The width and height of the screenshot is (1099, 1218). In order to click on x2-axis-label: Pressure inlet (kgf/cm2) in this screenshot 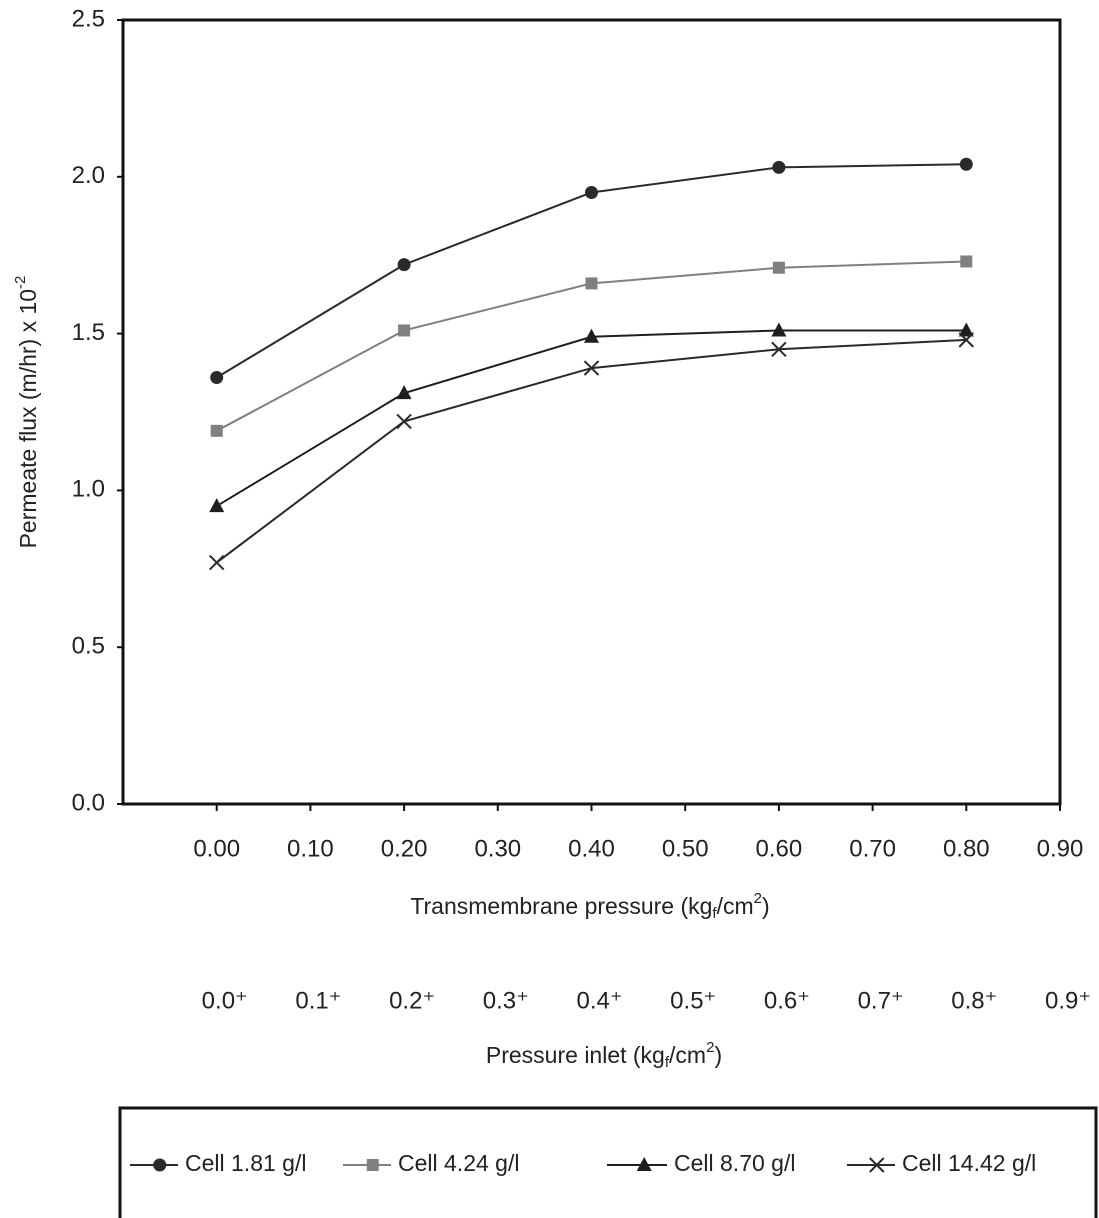, I will do `click(604, 1055)`.